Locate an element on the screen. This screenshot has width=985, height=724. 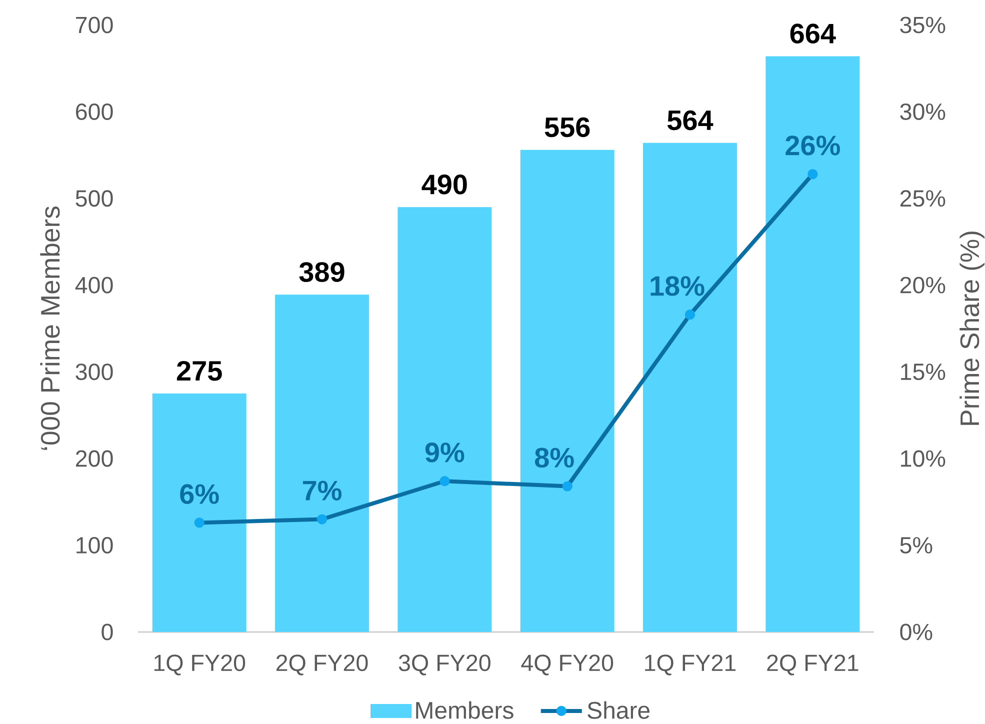
y-tick-label: 300 is located at coordinates (94, 372).